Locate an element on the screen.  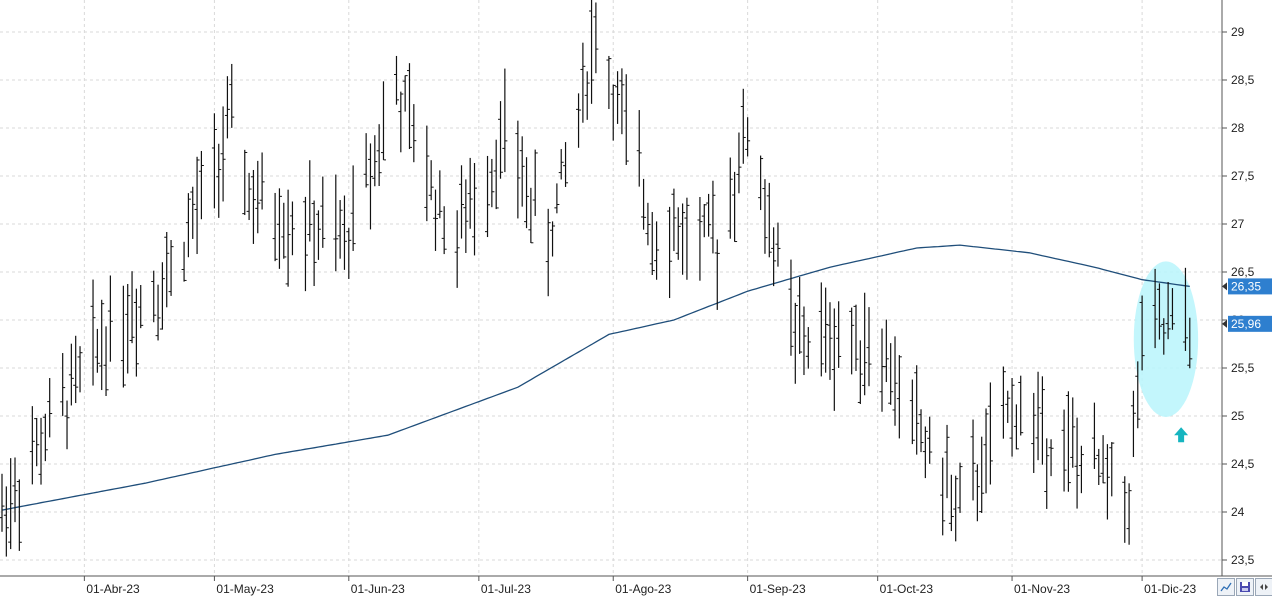
price-tag-price: 25,96 is located at coordinates (1247, 323).